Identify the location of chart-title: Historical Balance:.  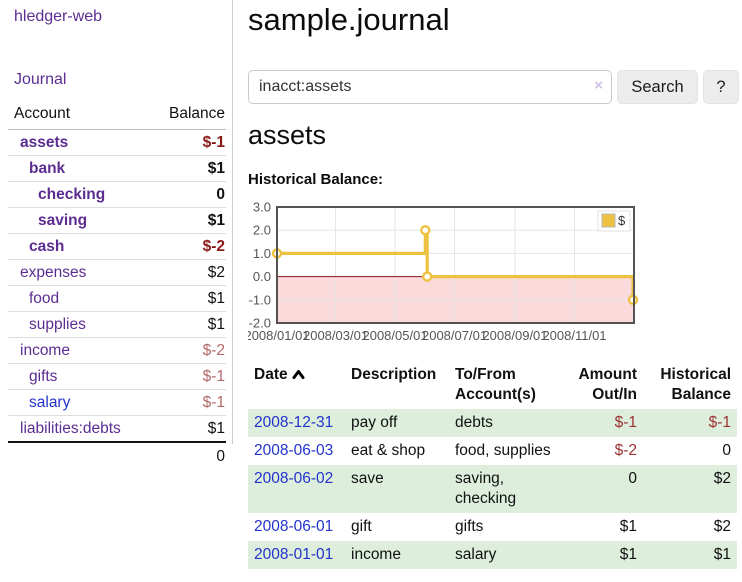
(316, 179).